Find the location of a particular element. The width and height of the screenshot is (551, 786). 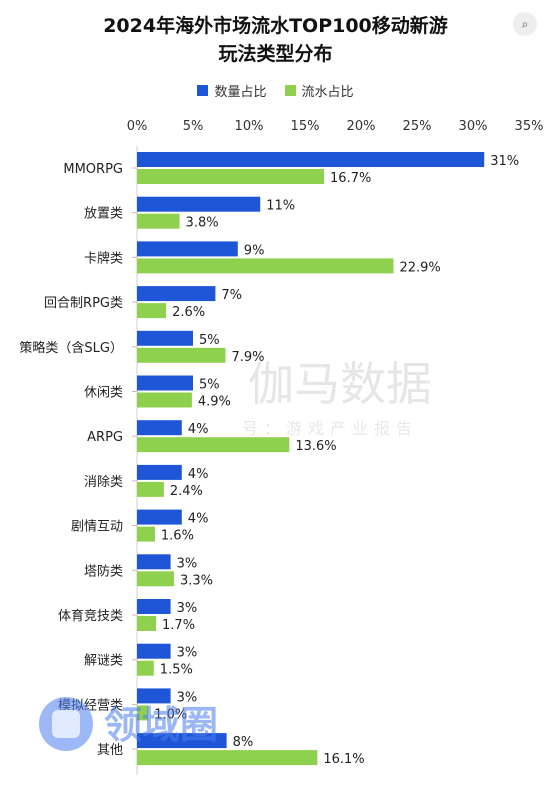

chart-subtitle: 玩法类型分布 is located at coordinates (275, 54).